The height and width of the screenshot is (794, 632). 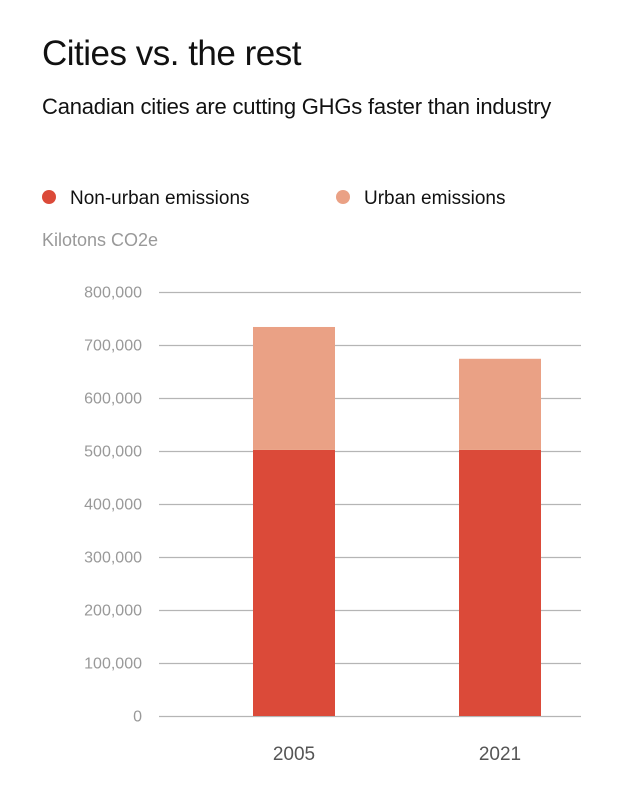 I want to click on chart-title: Cities vs. the rest, so click(x=171, y=53).